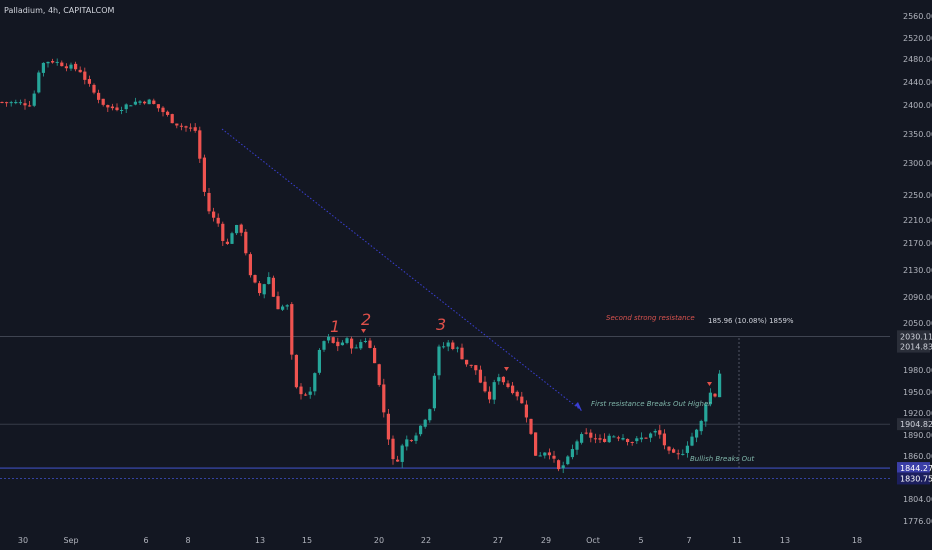  Describe the element at coordinates (440, 540) in the screenshot. I see `time-axis: 30 Sep 6 8 13 15 20 22 27 29 Oct 5 7 11 13 18` at that location.